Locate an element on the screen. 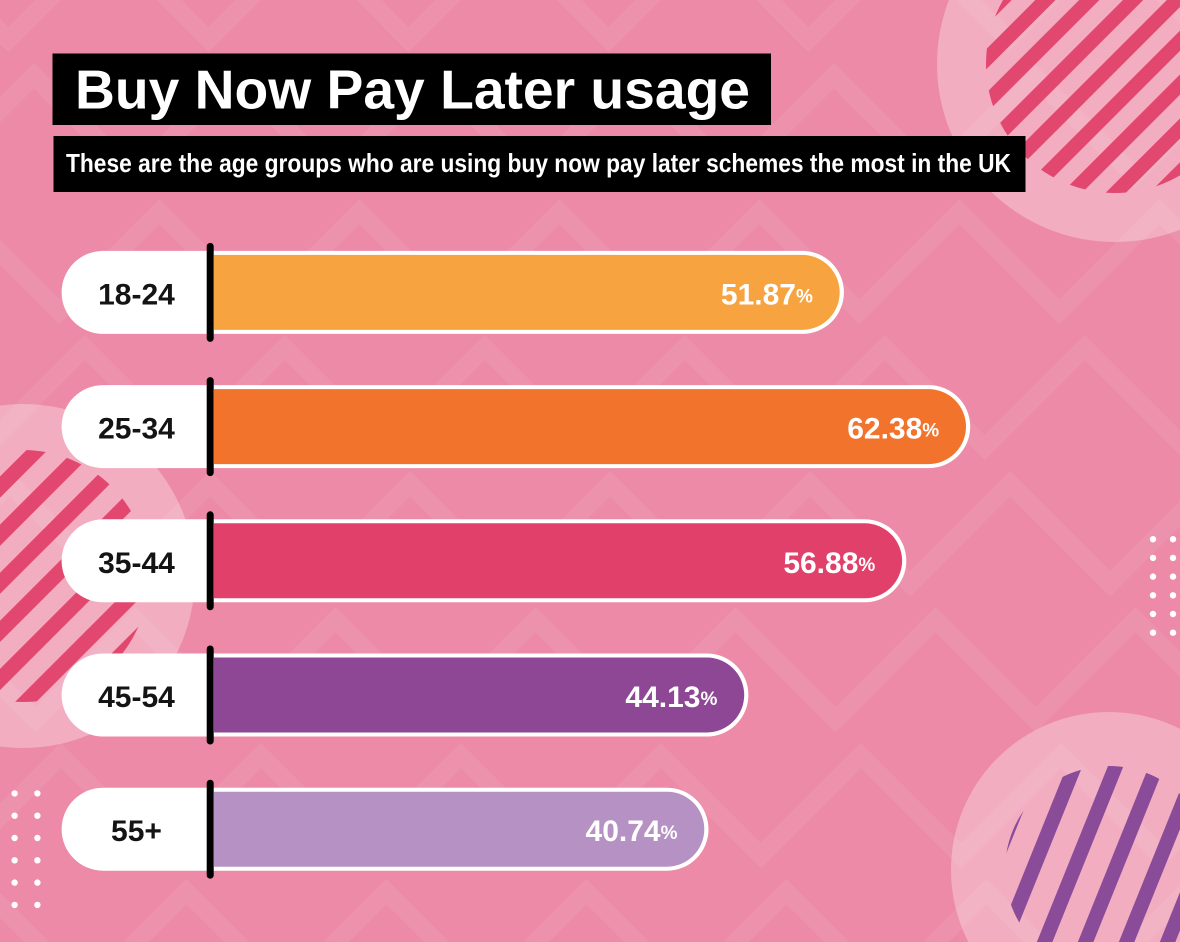 The image size is (1180, 942). svg-text: 18-24 is located at coordinates (136, 294).